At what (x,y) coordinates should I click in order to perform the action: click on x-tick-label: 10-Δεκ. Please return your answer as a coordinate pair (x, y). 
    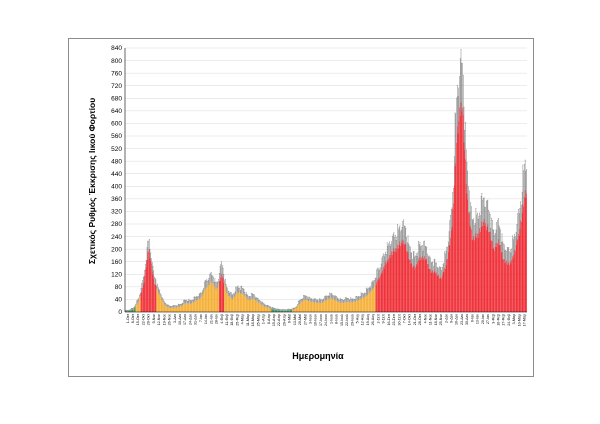
    Looking at the image, I should click on (180, 319).